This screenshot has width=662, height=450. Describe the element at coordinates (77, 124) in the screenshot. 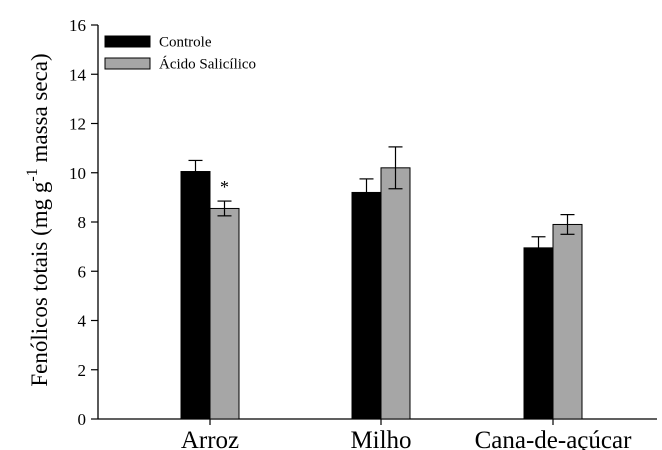

I see `y-tick-label: 12` at that location.